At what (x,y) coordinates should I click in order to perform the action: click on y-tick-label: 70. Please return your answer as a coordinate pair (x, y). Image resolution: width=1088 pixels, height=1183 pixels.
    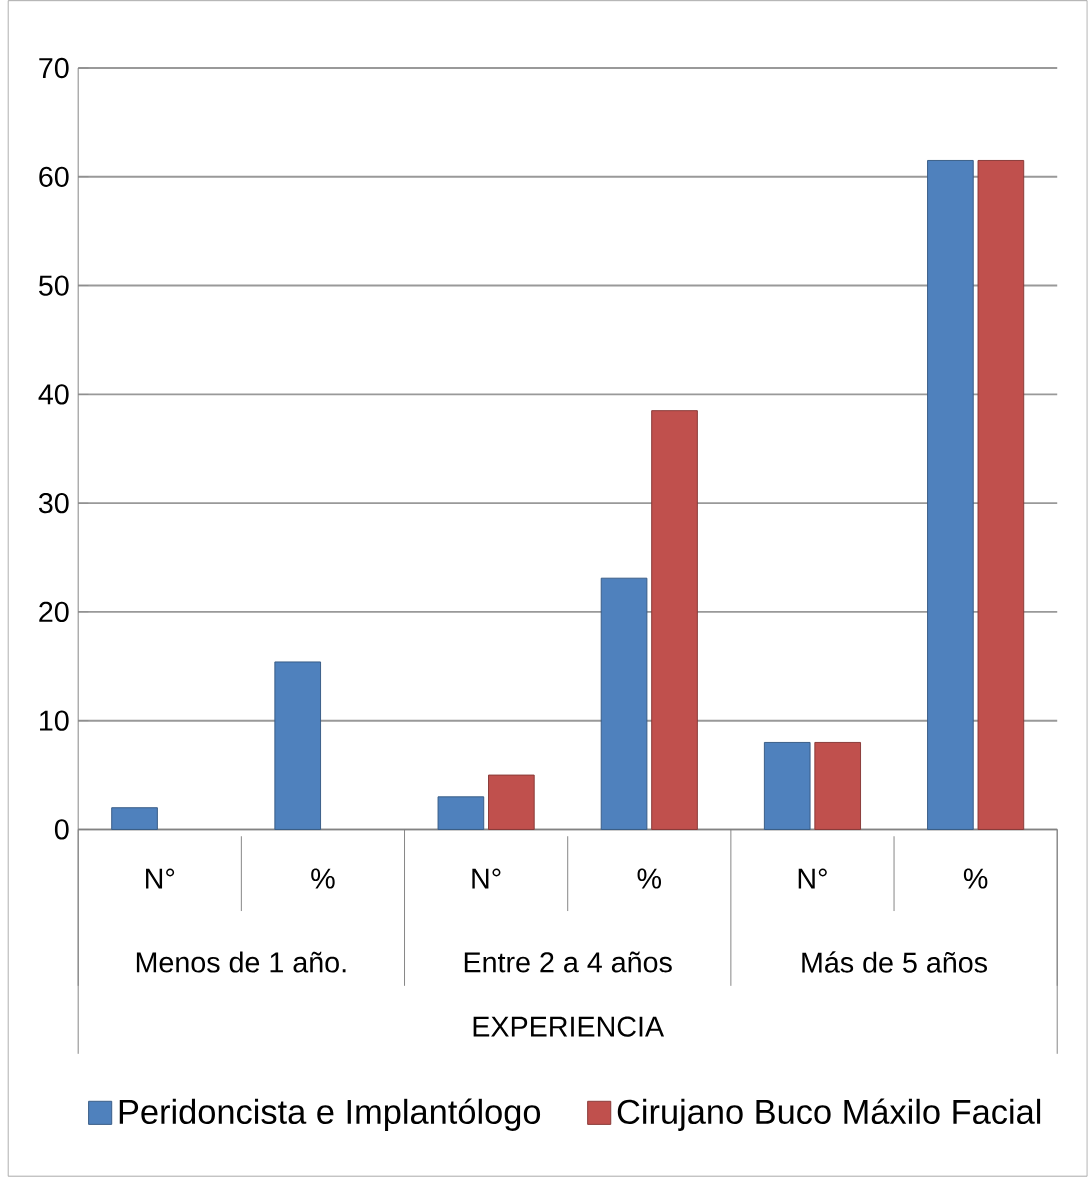
    Looking at the image, I should click on (54, 68).